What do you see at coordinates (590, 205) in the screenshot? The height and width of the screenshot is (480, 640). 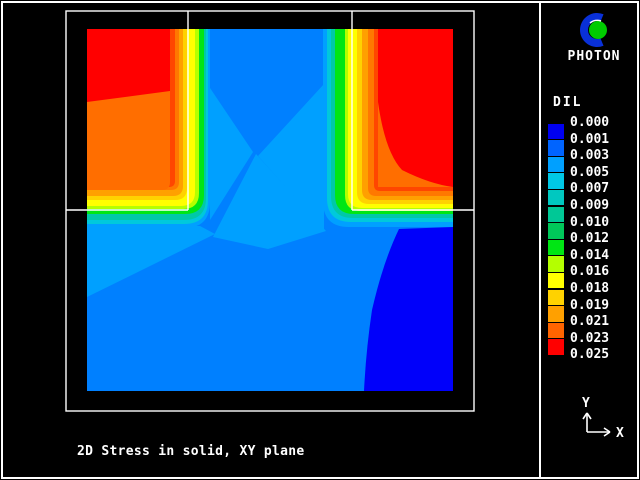 I see `legend-value: 0.009` at bounding box center [590, 205].